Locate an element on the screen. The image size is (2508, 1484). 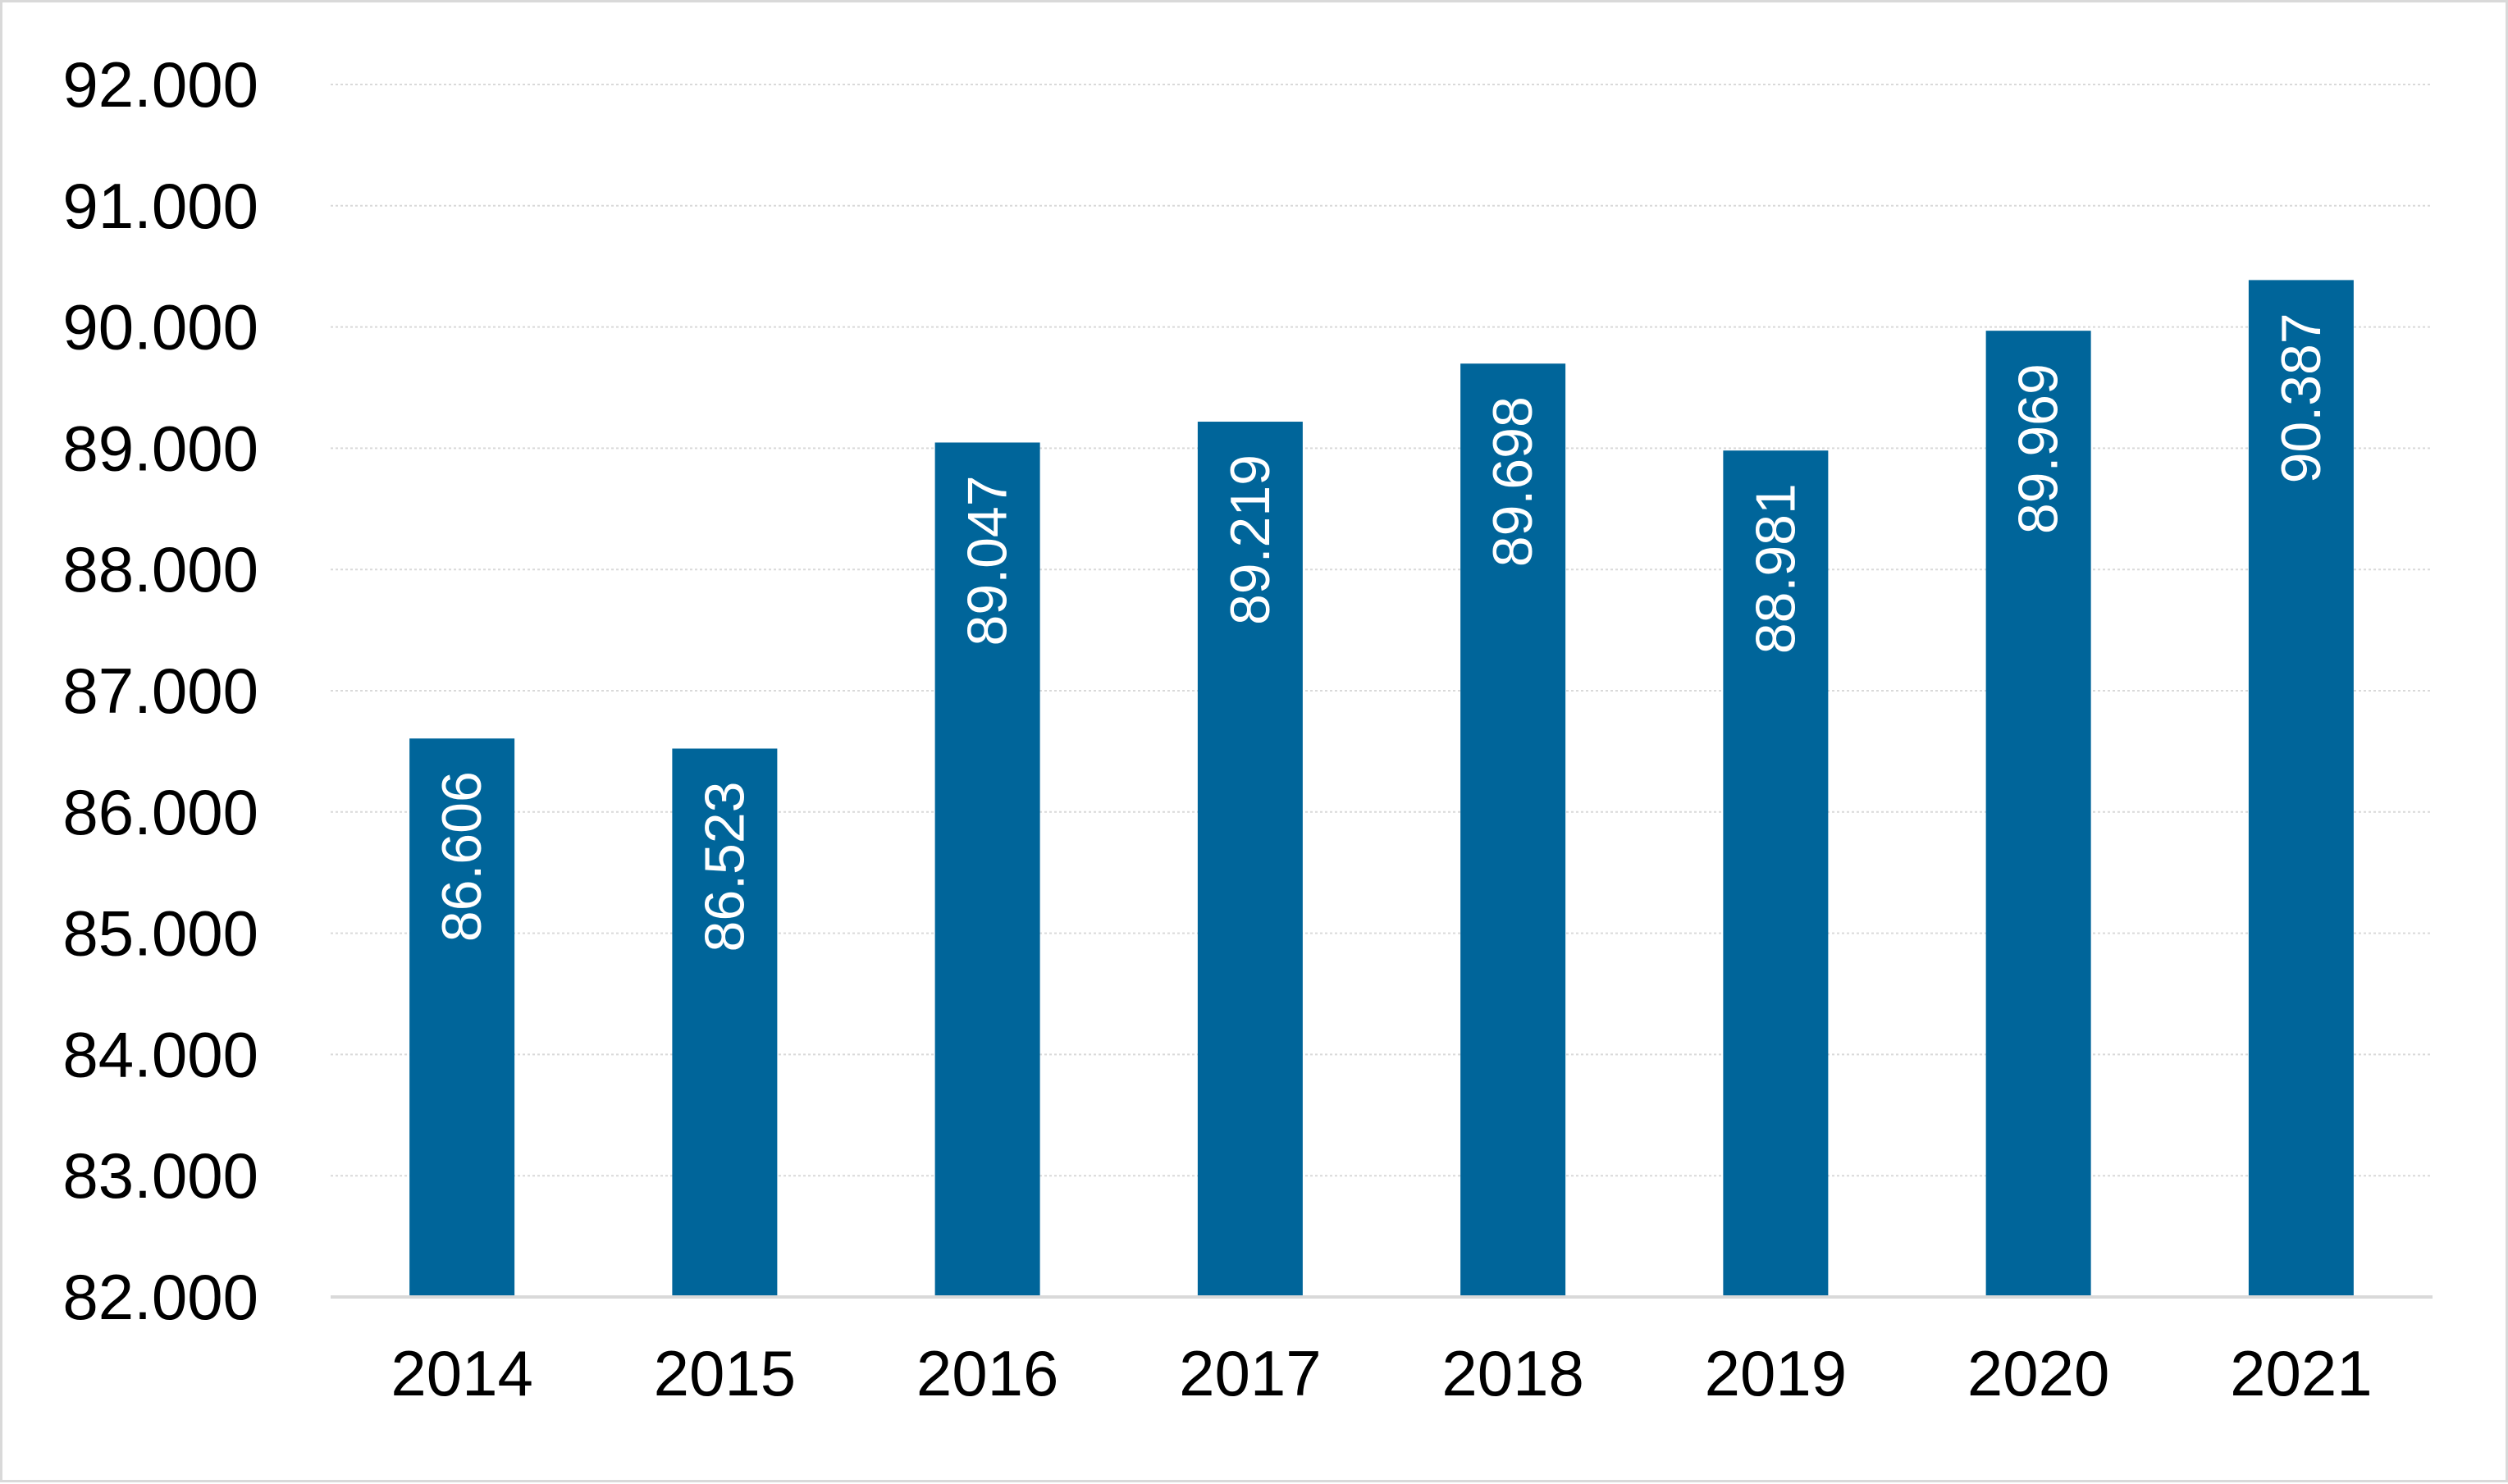
data-label: 89.219 is located at coordinates (1250, 539).